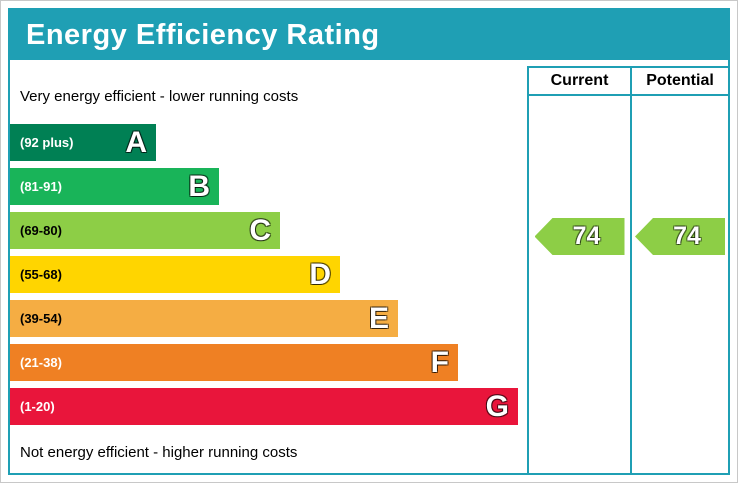 This screenshot has height=483, width=738. I want to click on band-e-range: (39-54), so click(41, 318).